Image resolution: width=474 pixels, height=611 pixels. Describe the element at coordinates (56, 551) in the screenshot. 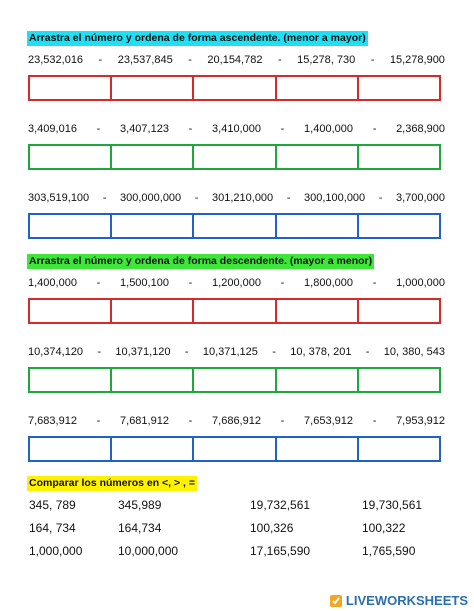

I see `compare-number: 1,000,000` at that location.